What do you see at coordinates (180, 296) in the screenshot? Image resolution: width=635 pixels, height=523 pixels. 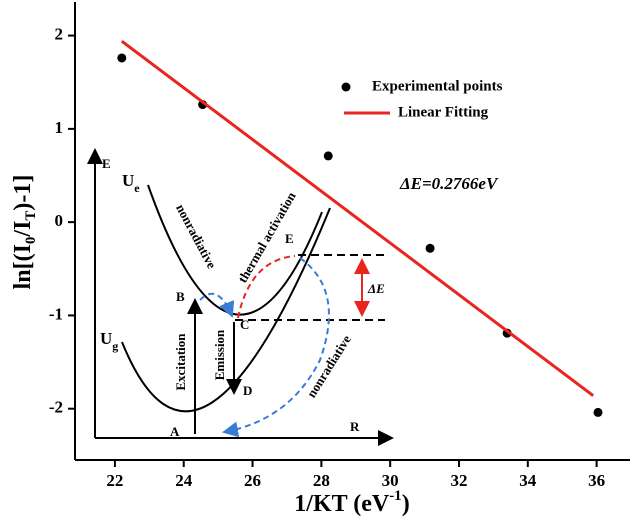 I see `inset-label: B` at bounding box center [180, 296].